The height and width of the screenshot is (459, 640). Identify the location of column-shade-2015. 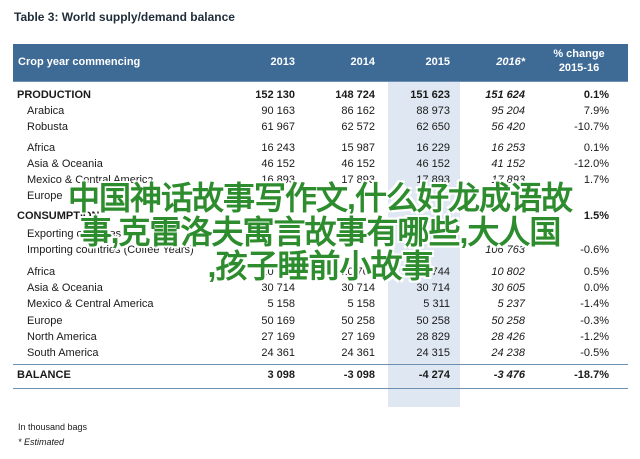
(424, 244).